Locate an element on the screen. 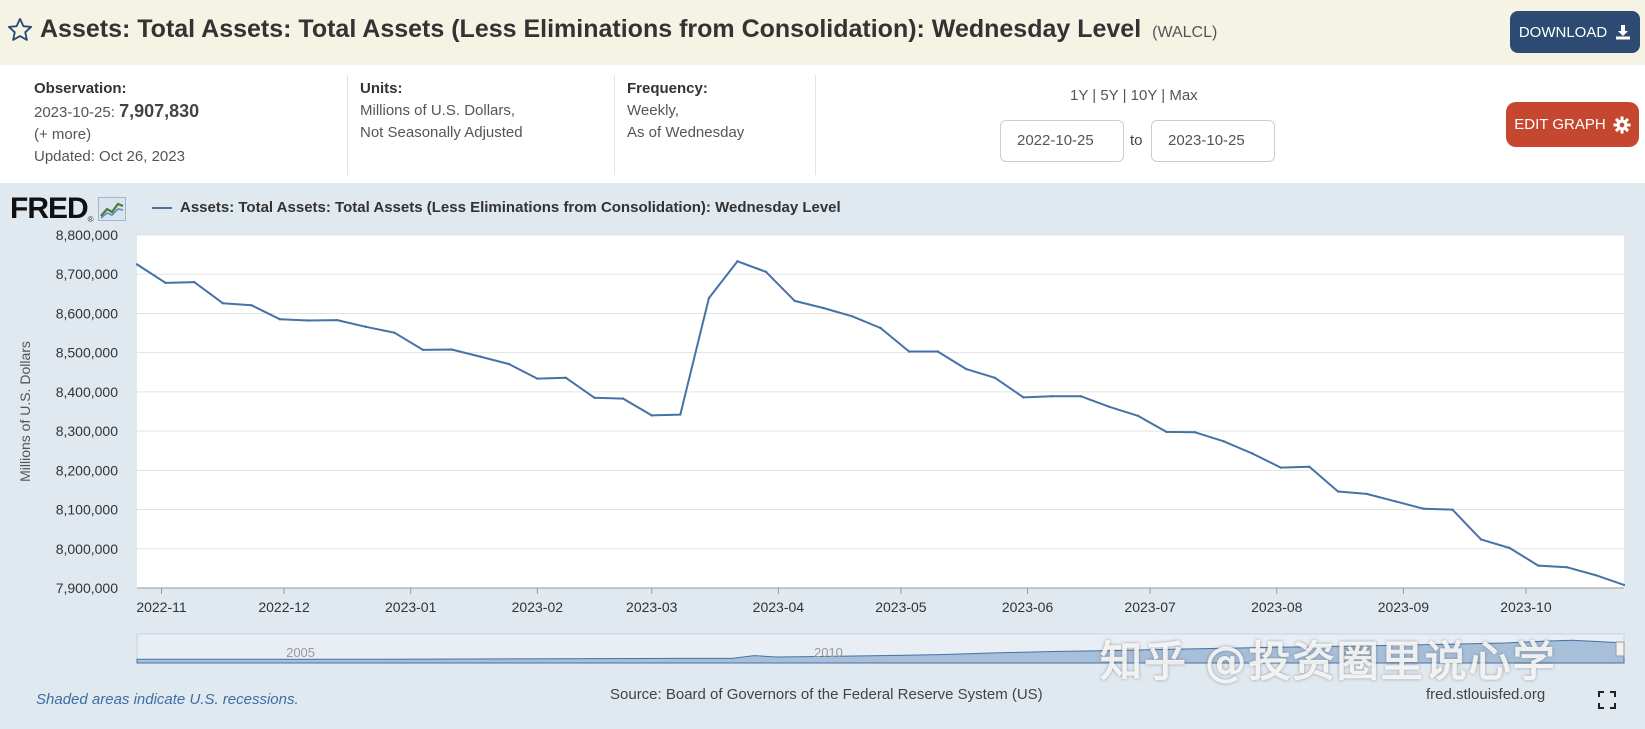 This screenshot has width=1645, height=729. x-tick-label: 2023-02 is located at coordinates (538, 607).